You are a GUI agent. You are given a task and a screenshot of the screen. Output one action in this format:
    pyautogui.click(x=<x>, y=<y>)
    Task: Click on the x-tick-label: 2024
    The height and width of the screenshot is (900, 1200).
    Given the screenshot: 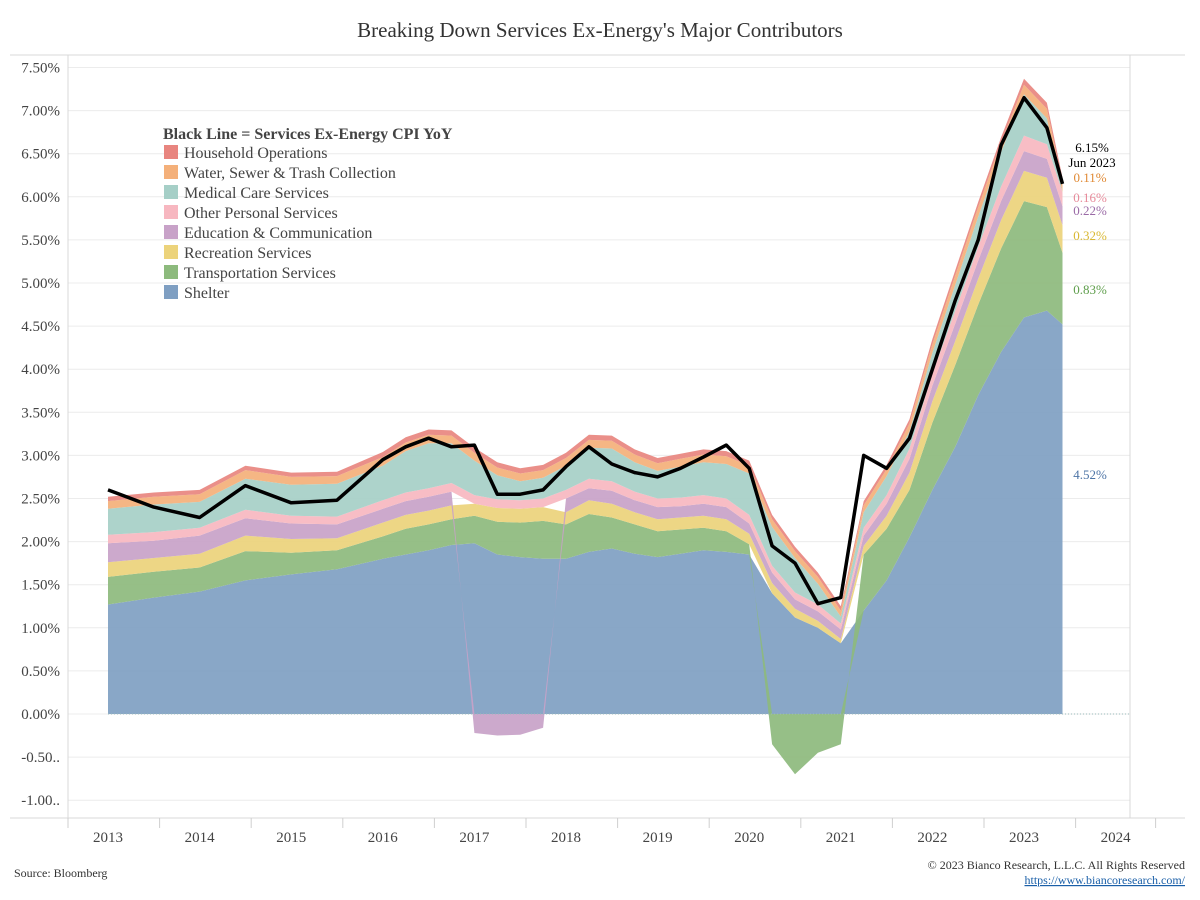 What is the action you would take?
    pyautogui.click(x=1116, y=838)
    